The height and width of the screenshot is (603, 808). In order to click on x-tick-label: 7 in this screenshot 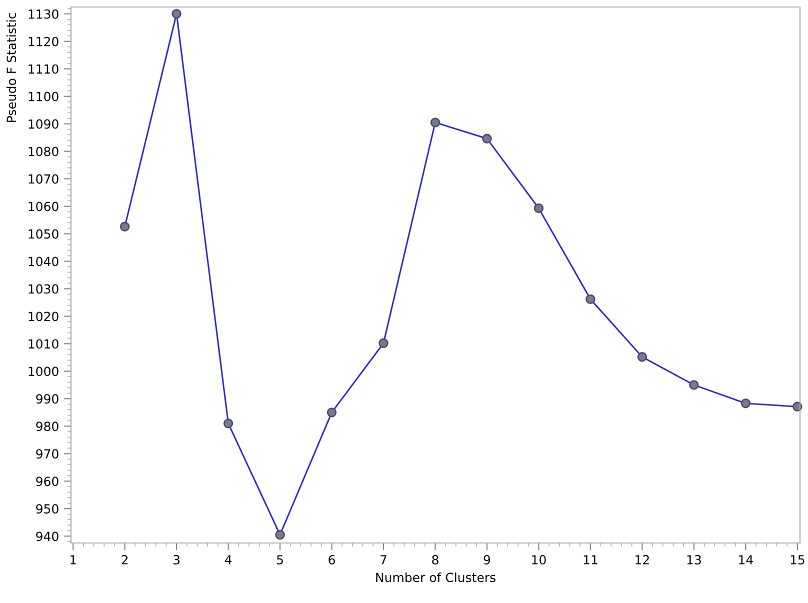, I will do `click(383, 559)`.